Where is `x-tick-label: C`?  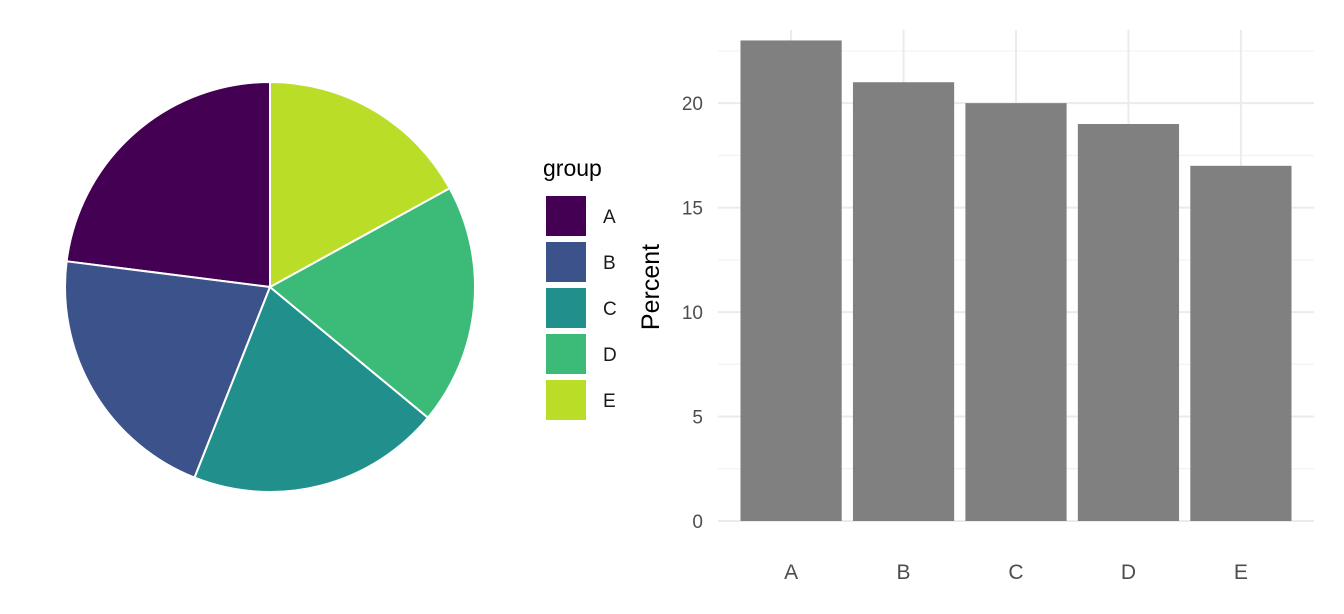 x-tick-label: C is located at coordinates (1015, 572).